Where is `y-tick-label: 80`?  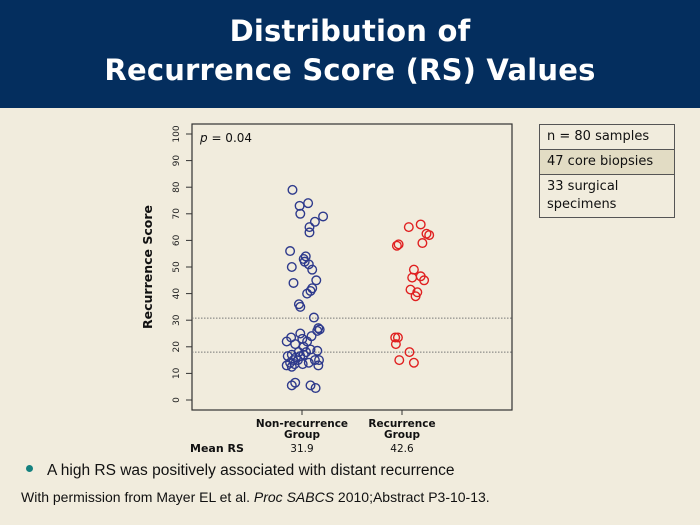
y-tick-label: 80 is located at coordinates (177, 187).